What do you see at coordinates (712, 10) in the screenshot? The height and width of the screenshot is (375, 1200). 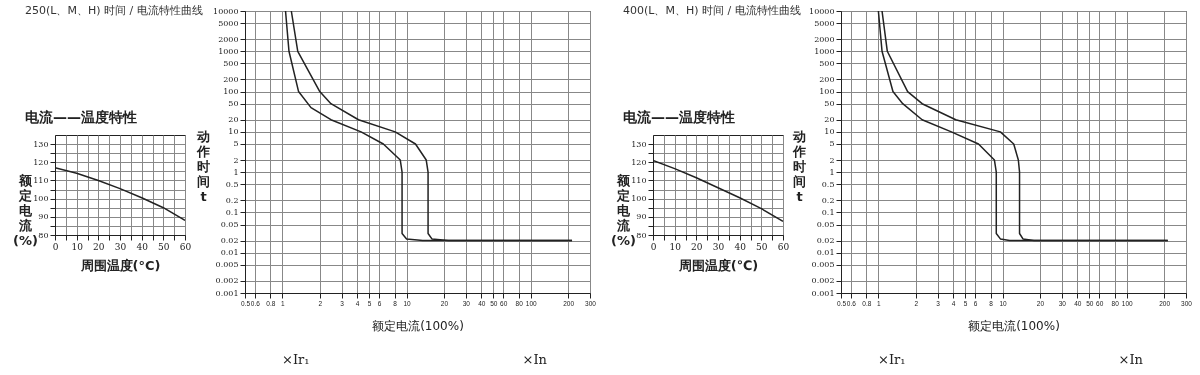 I see `chart-title: 400(L、M、H) 时间 / 电流特性曲线` at bounding box center [712, 10].